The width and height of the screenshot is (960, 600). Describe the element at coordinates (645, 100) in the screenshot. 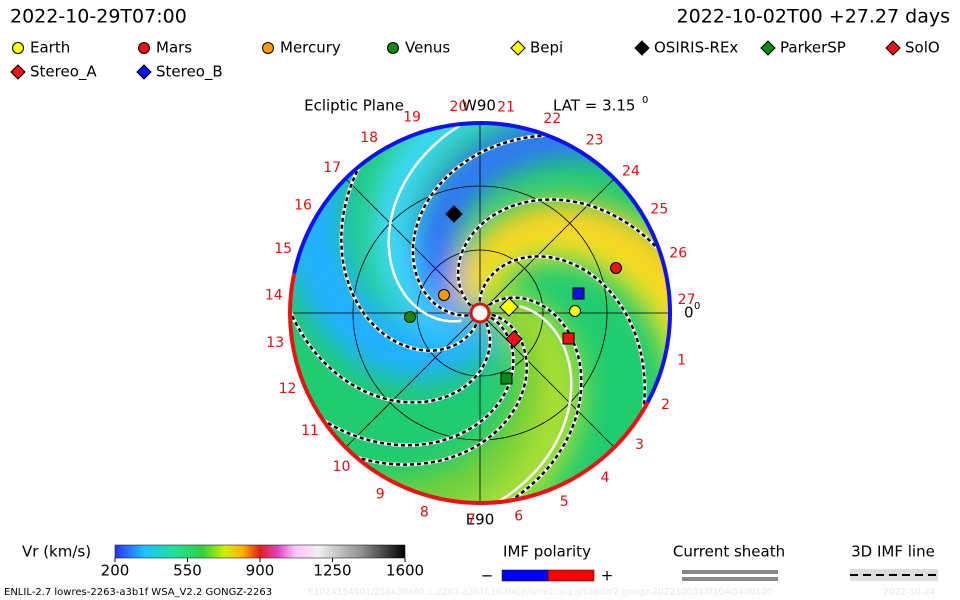

I see `latitude-sup: 0` at that location.